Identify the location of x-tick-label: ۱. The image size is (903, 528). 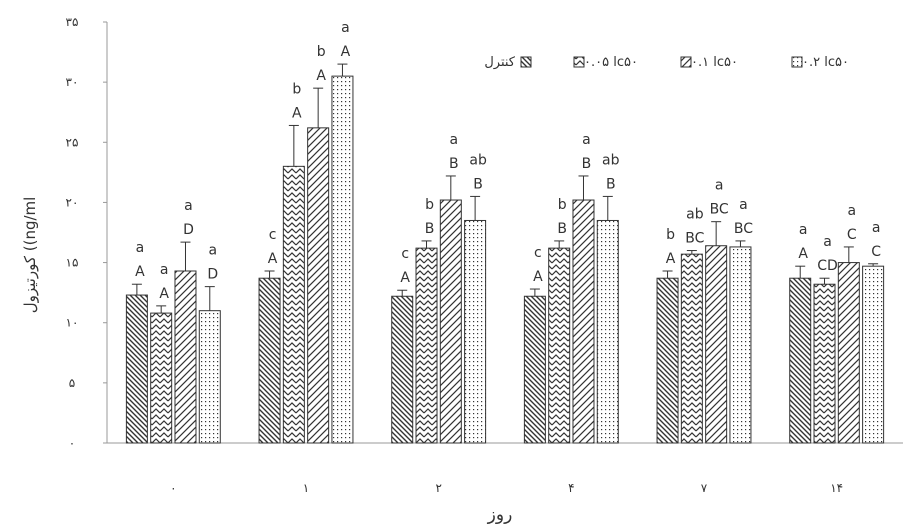
(306, 488).